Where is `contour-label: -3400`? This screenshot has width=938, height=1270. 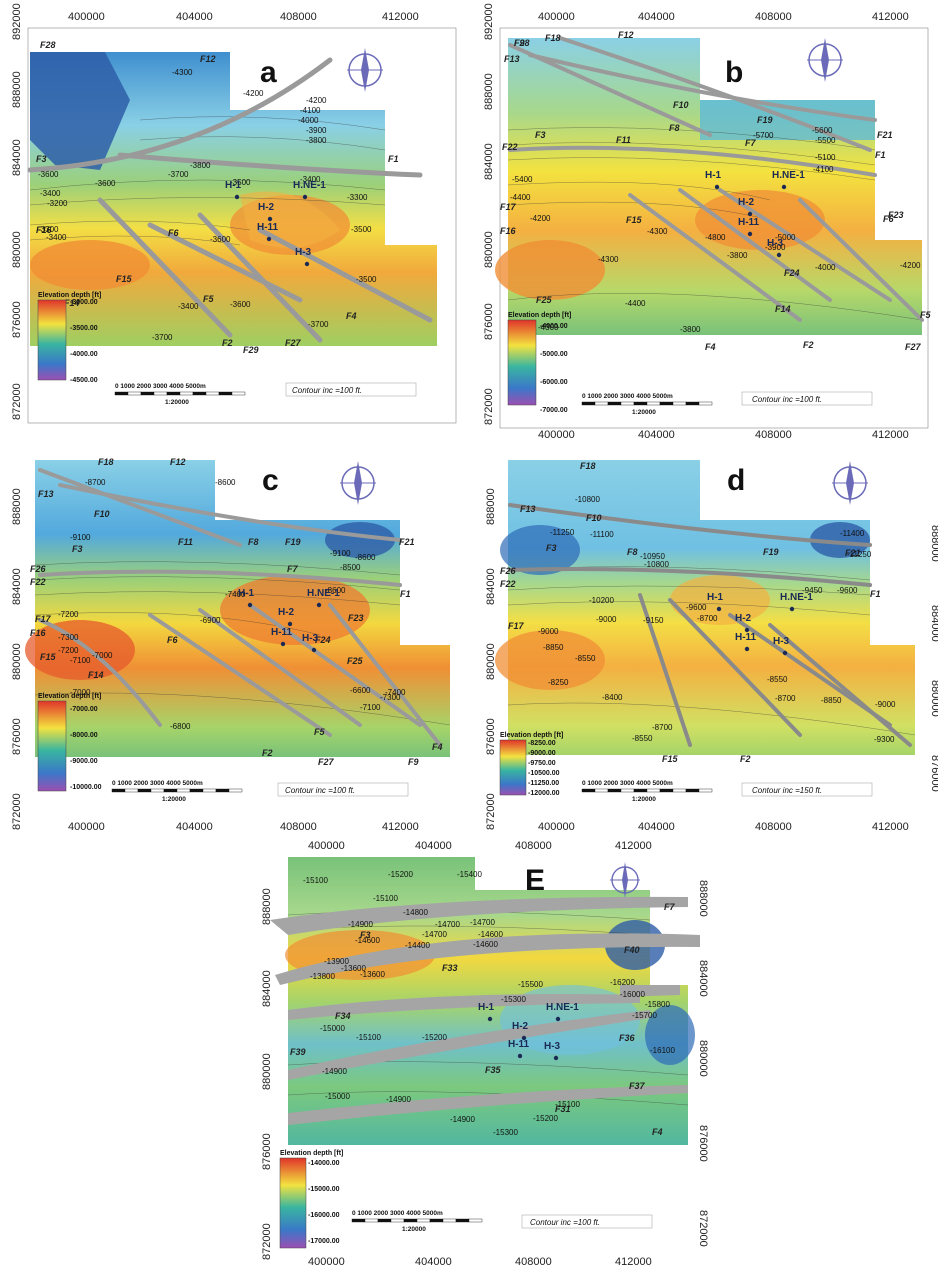 contour-label: -3400 is located at coordinates (188, 306).